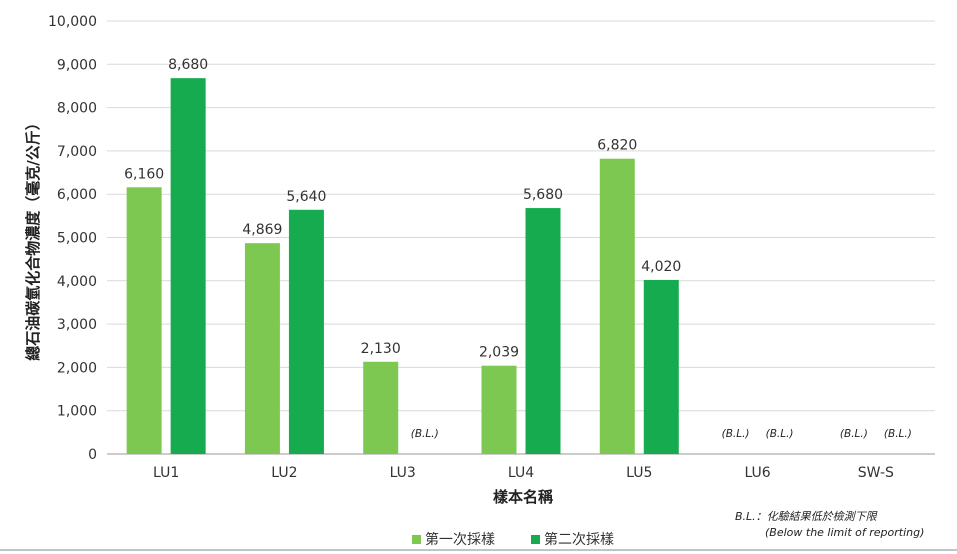 The image size is (957, 554). What do you see at coordinates (144, 174) in the screenshot?
I see `data-label: 6,160` at bounding box center [144, 174].